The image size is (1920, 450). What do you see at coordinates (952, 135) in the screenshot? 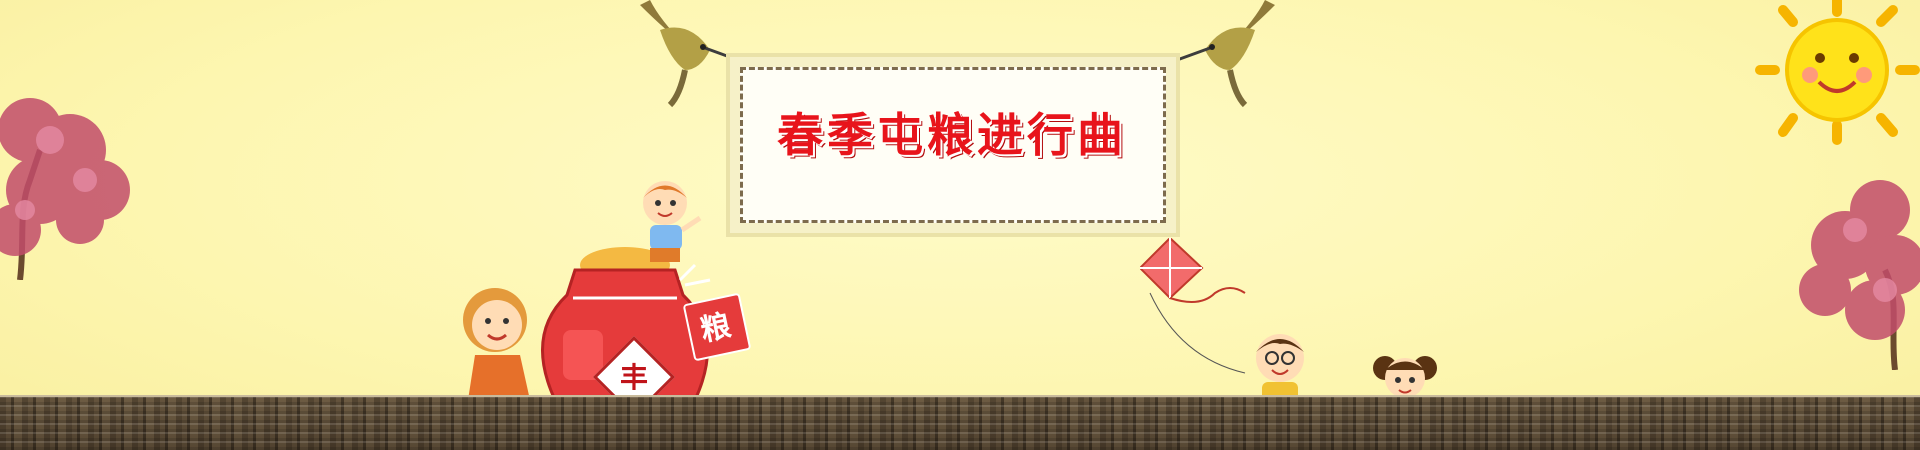
I see `banner-title: 春季屯粮进行曲` at bounding box center [952, 135].